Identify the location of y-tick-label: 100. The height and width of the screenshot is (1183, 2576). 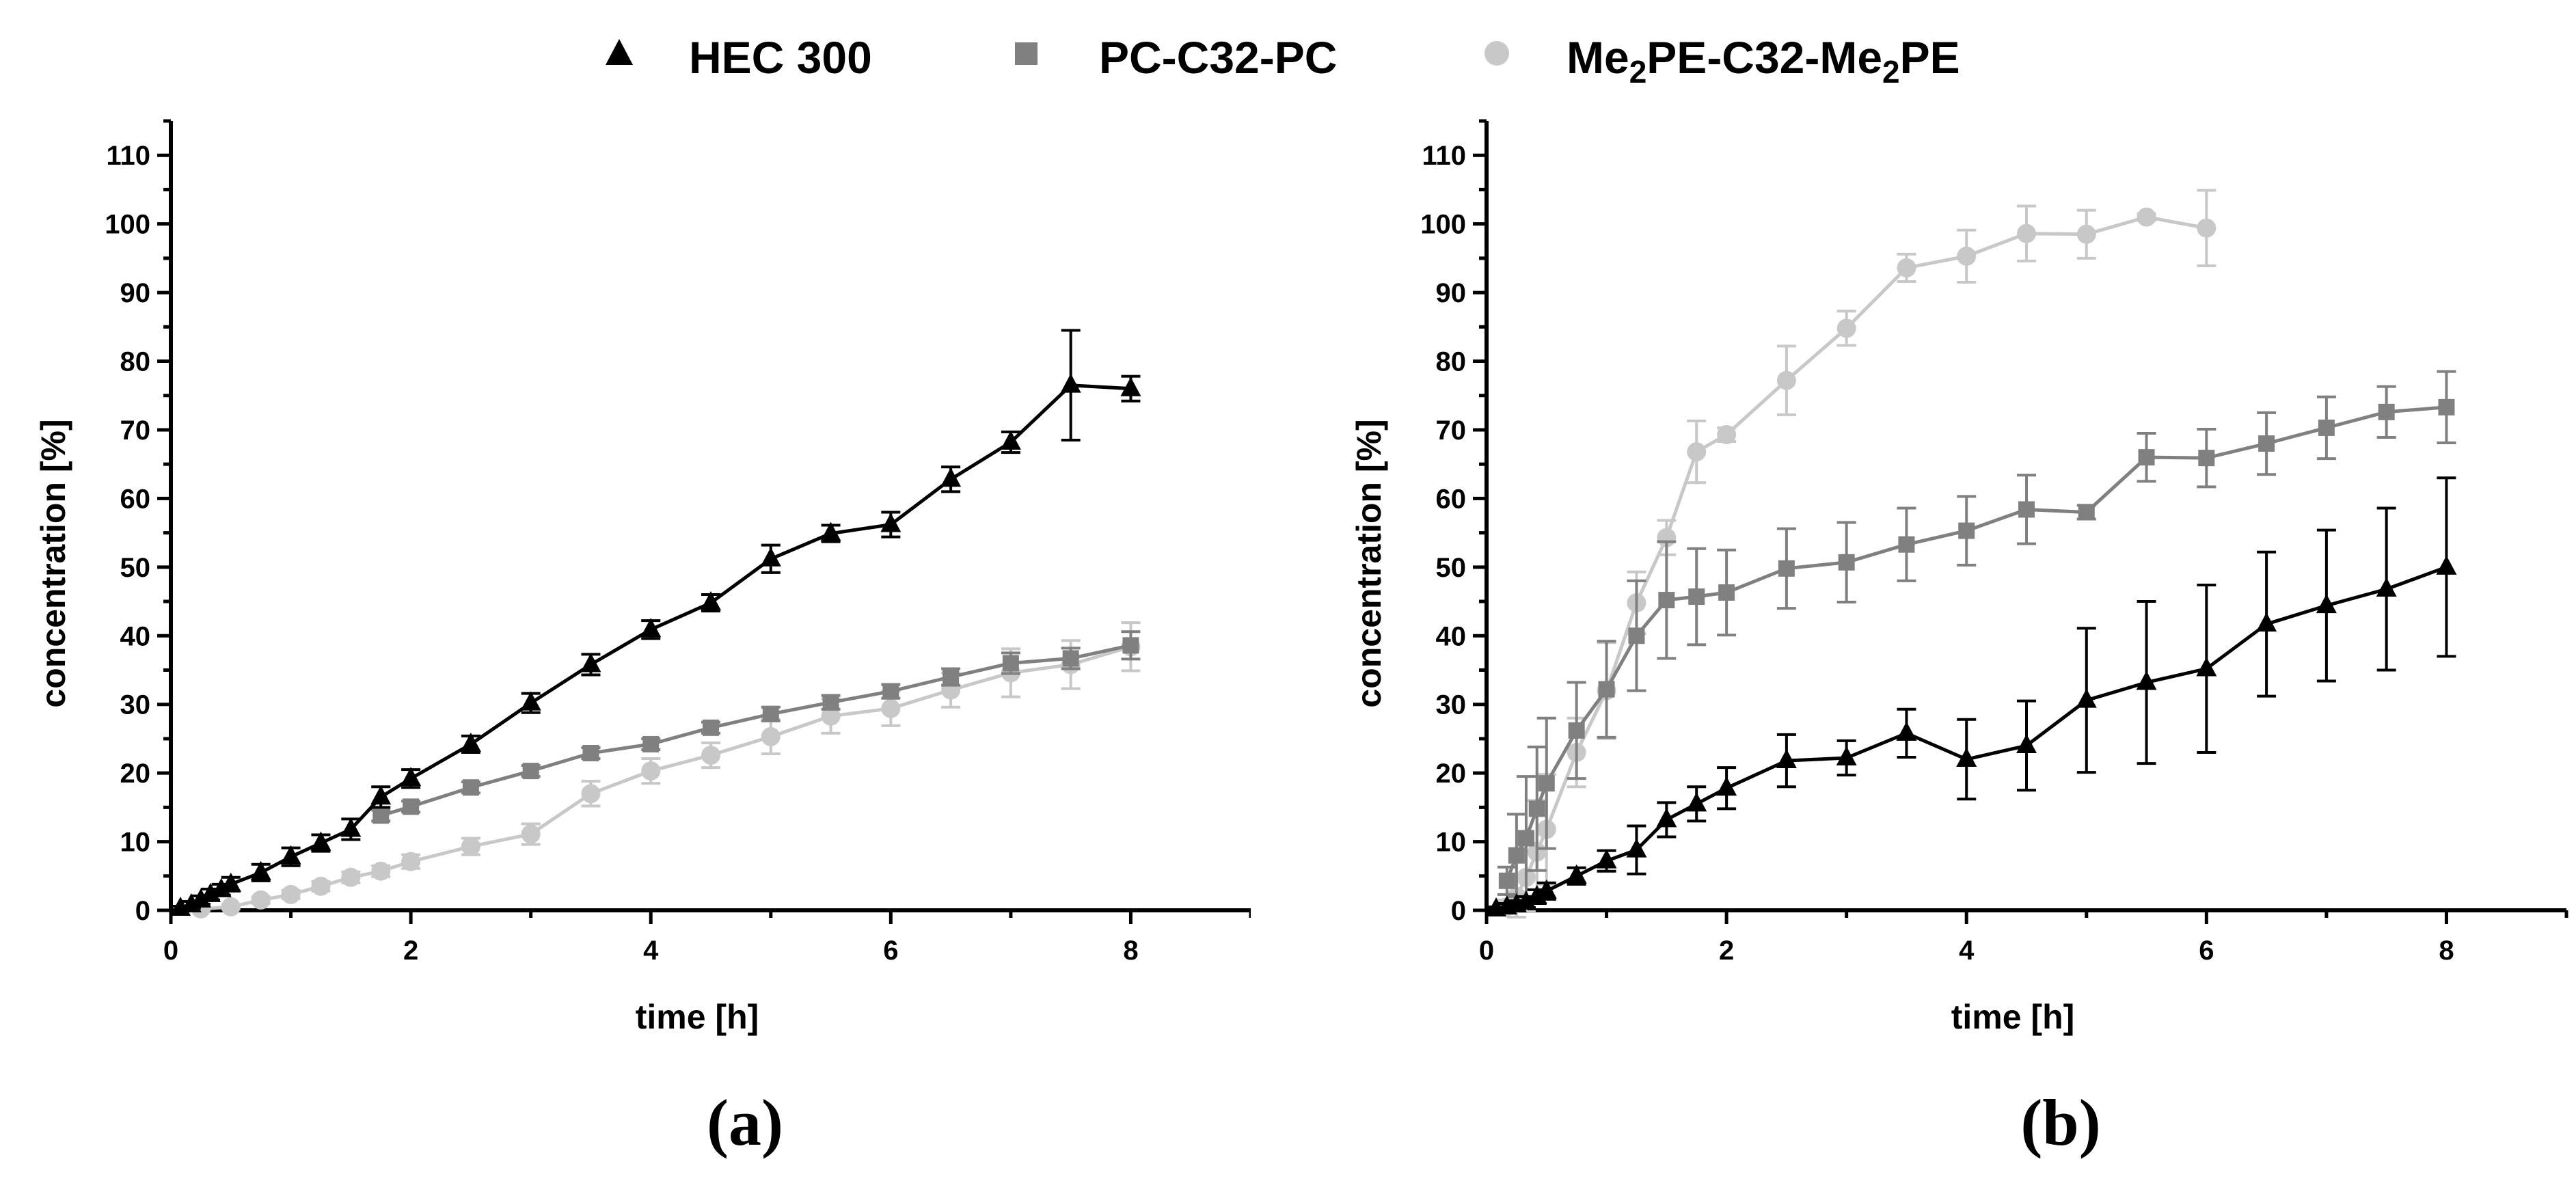
(128, 225).